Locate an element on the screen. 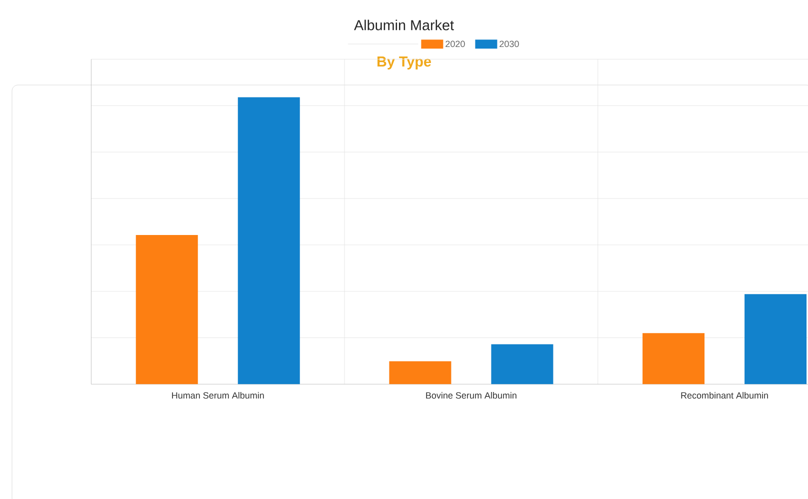  chart-subtitle: By Type is located at coordinates (404, 63).